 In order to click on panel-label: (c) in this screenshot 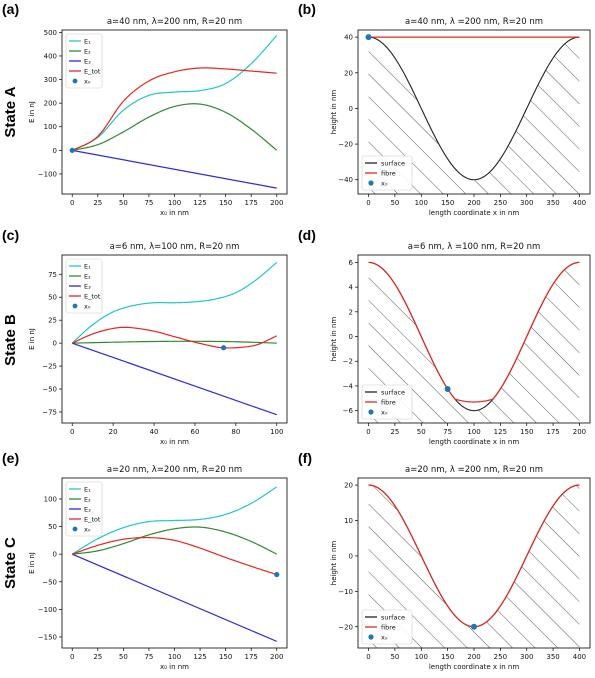, I will do `click(10, 235)`.